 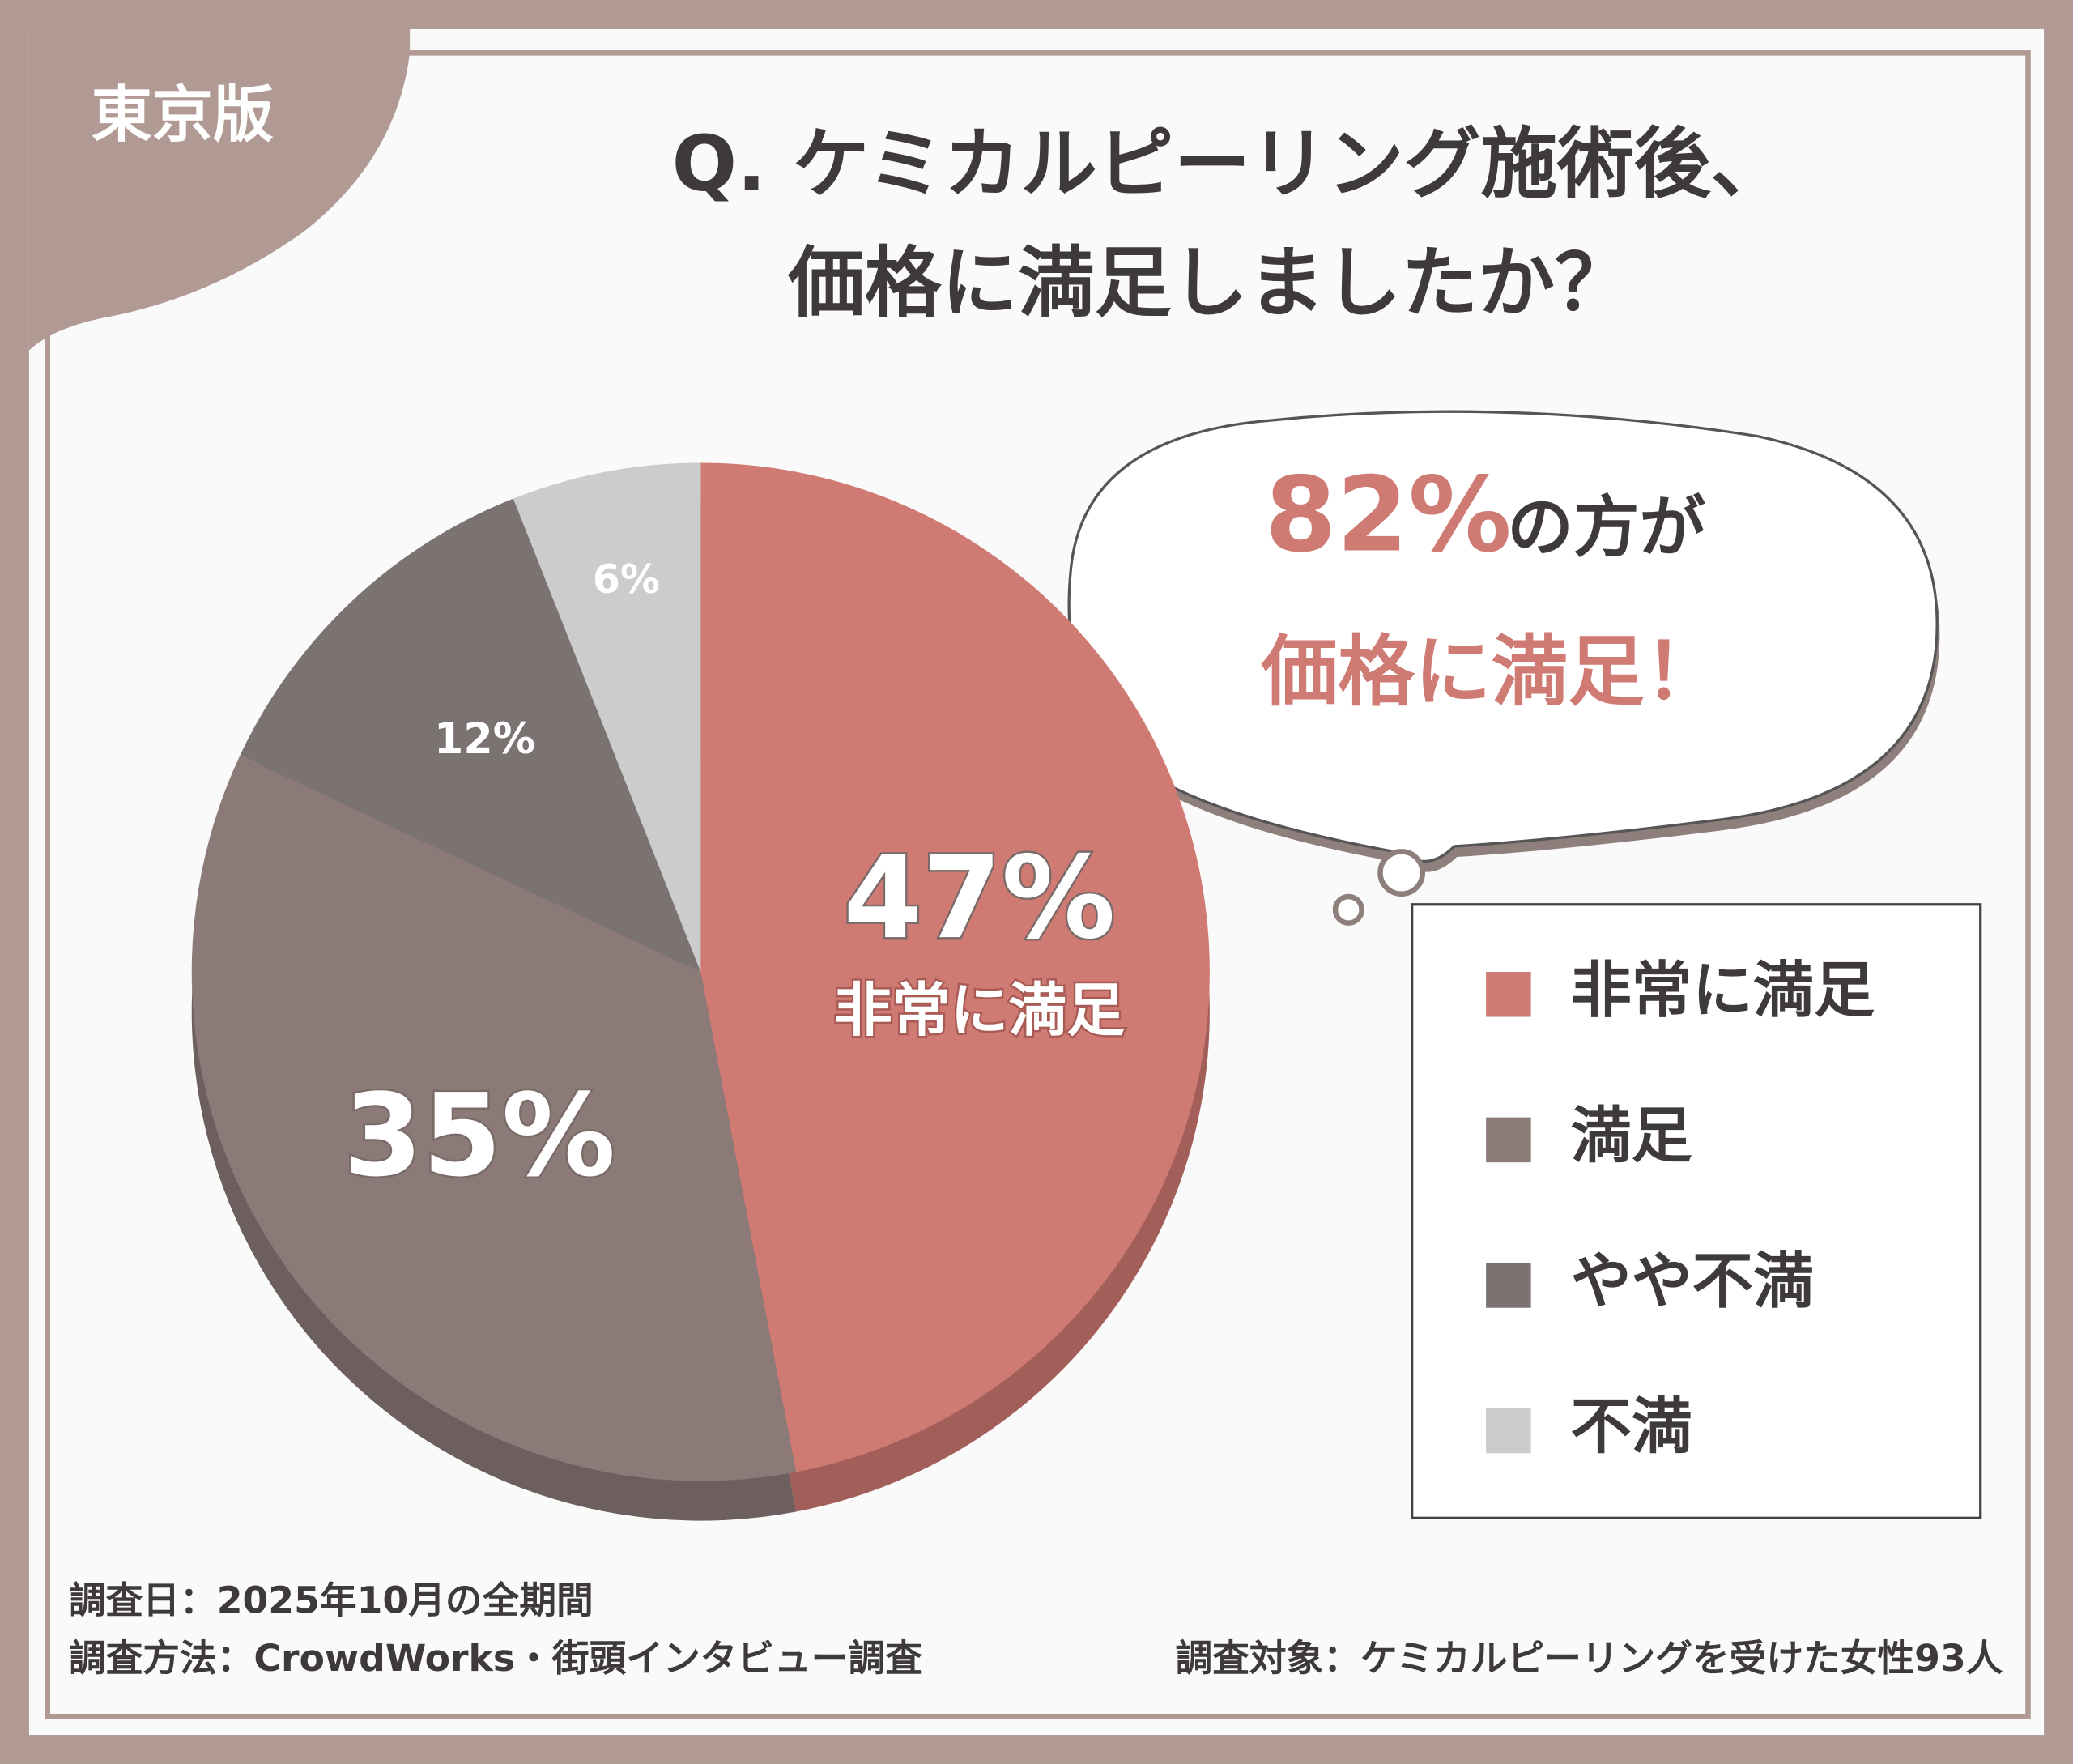 What do you see at coordinates (1230, 164) in the screenshot?
I see `chart-title: Q. ケミカルピーリング施術後、` at bounding box center [1230, 164].